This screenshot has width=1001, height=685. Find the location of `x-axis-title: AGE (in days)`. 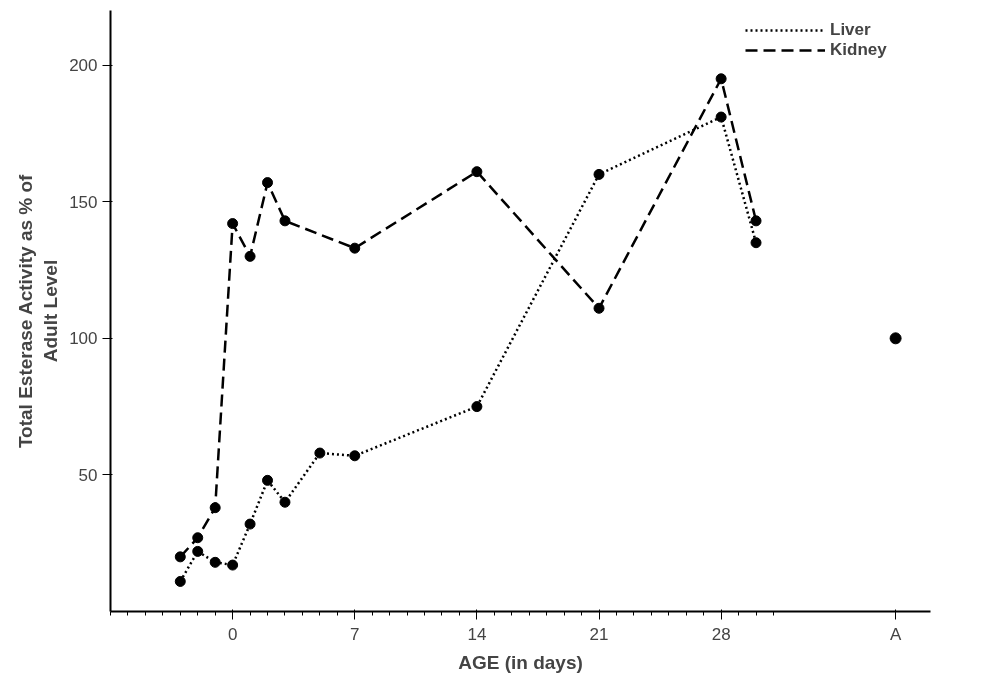

x-axis-title: AGE (in days) is located at coordinates (520, 662).